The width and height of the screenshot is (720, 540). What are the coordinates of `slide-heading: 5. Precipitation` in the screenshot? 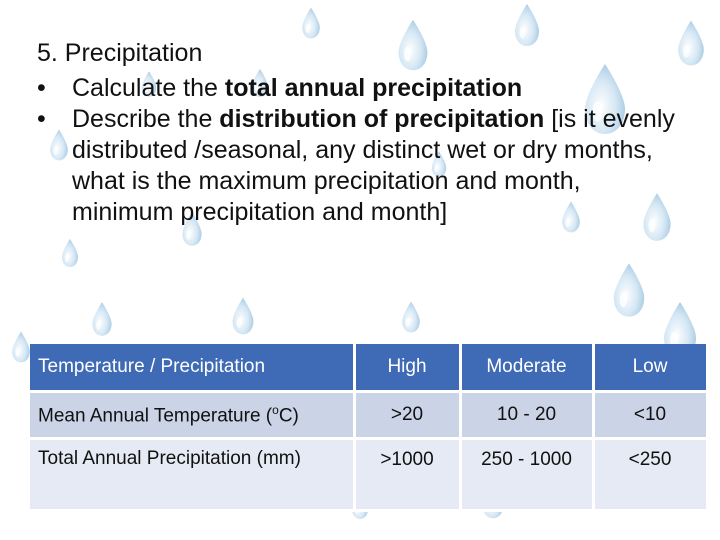 It's located at (120, 53).